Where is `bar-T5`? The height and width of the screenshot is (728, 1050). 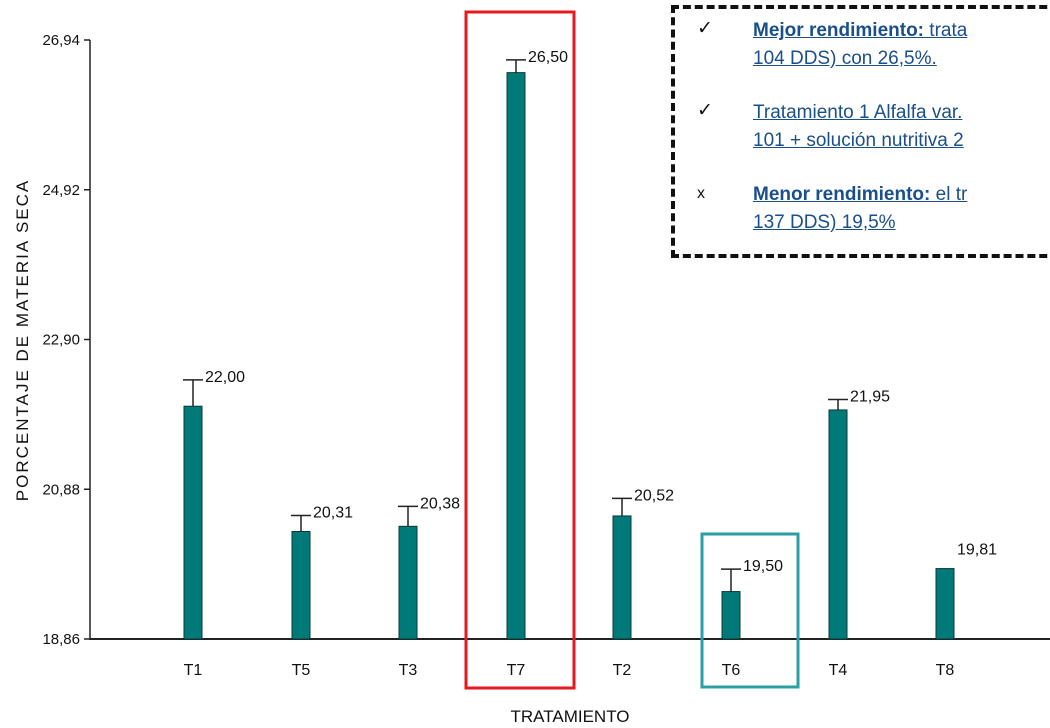 bar-T5 is located at coordinates (301, 585).